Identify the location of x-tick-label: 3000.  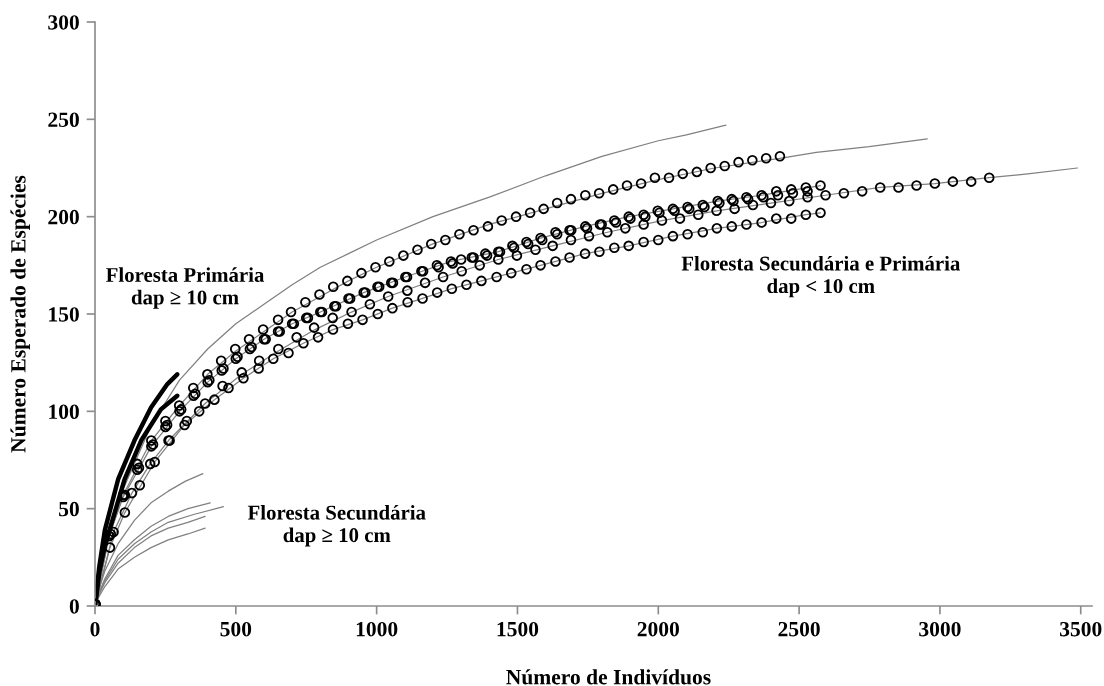
(940, 629).